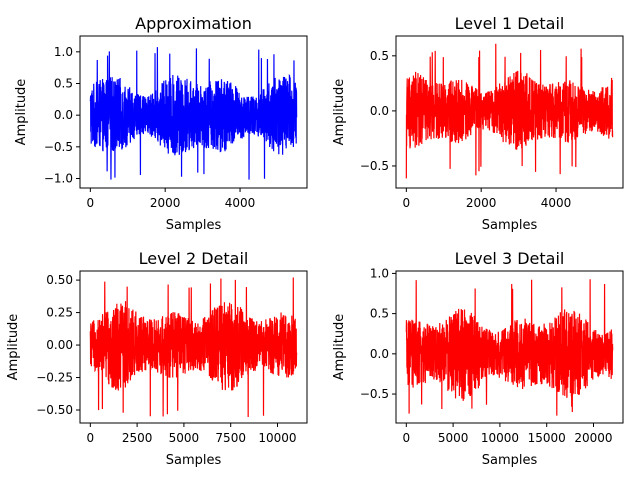  I want to click on x-tick-label: 20000, so click(593, 438).